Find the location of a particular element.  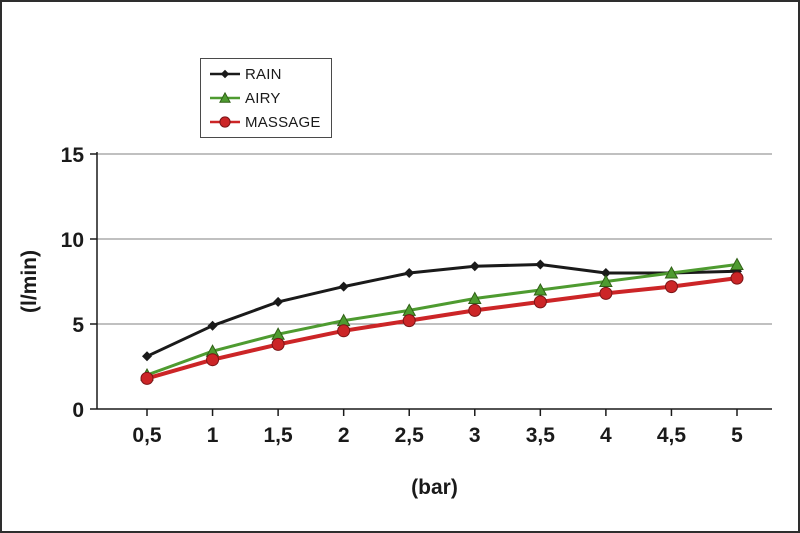

x-axis-title: (bar) is located at coordinates (434, 487).